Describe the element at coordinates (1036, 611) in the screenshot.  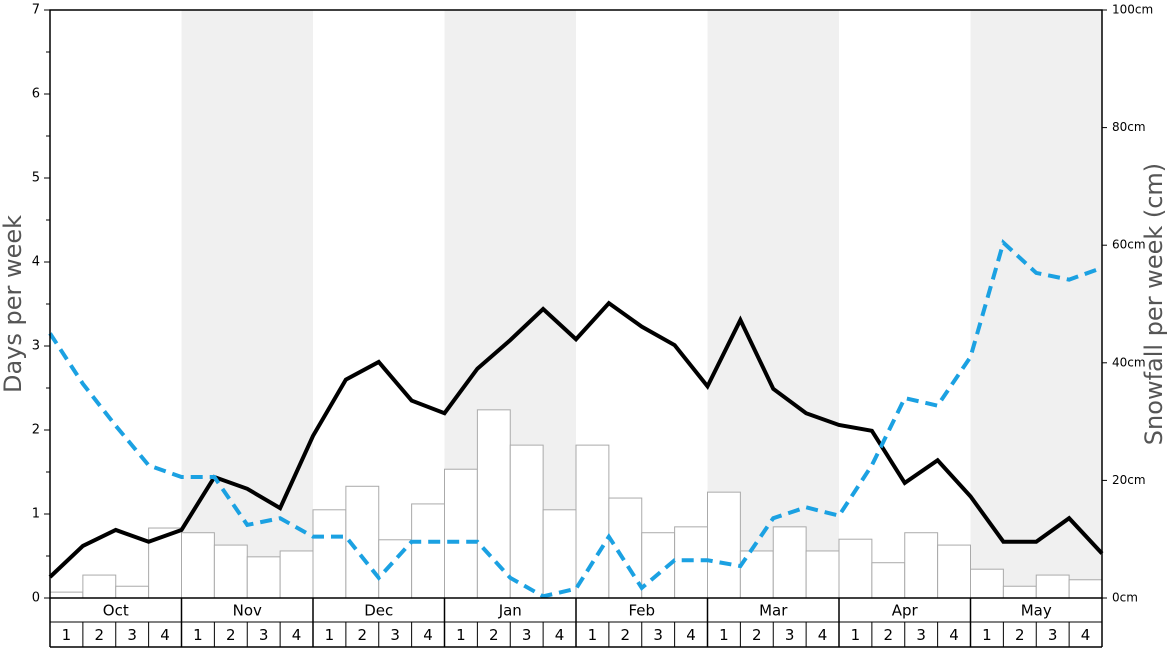
I see `month-label: May` at that location.